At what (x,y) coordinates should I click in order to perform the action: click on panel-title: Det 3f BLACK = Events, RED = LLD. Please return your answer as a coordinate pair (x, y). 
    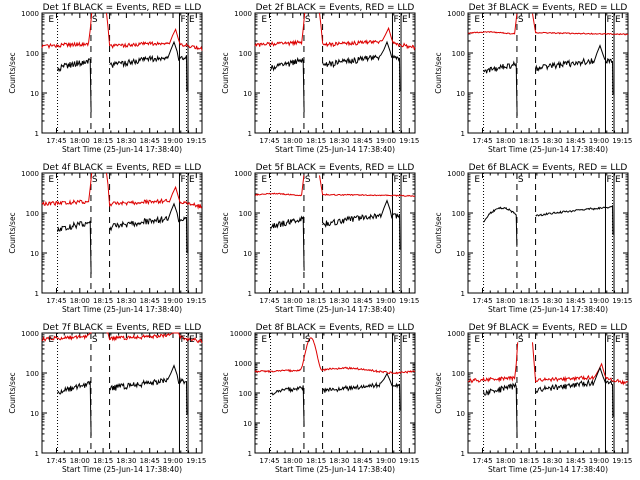
    Looking at the image, I should click on (548, 8).